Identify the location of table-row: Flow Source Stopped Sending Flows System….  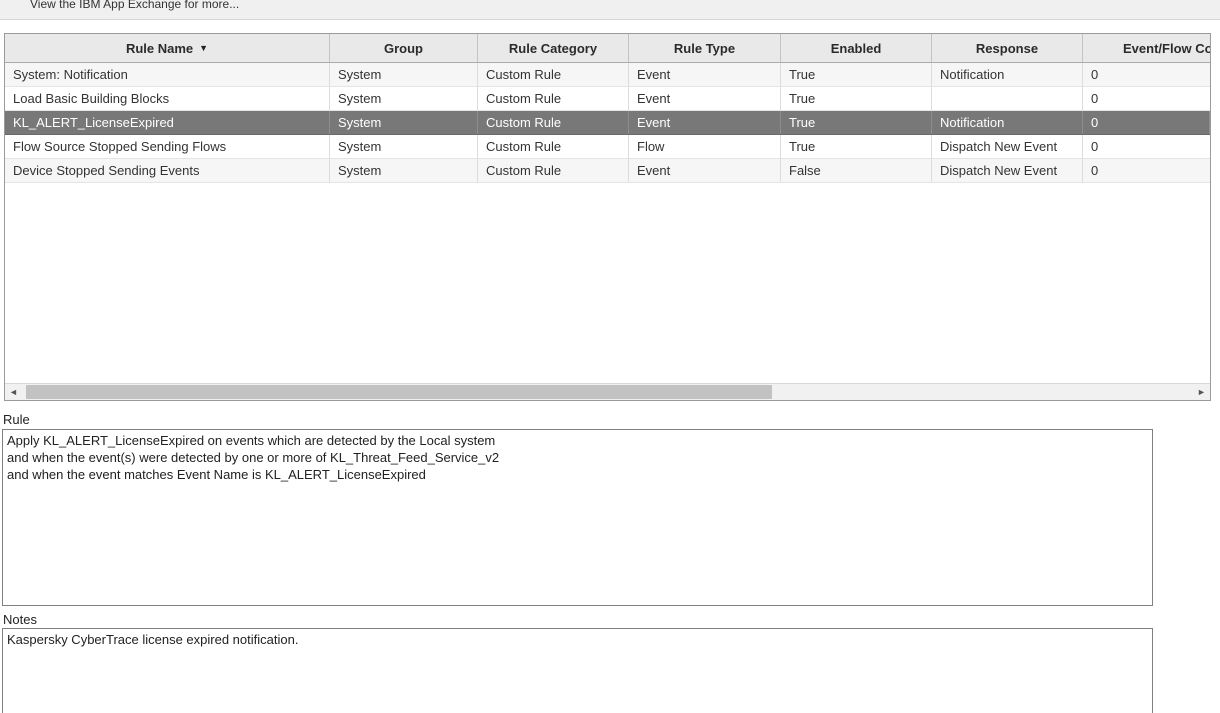
(607, 147).